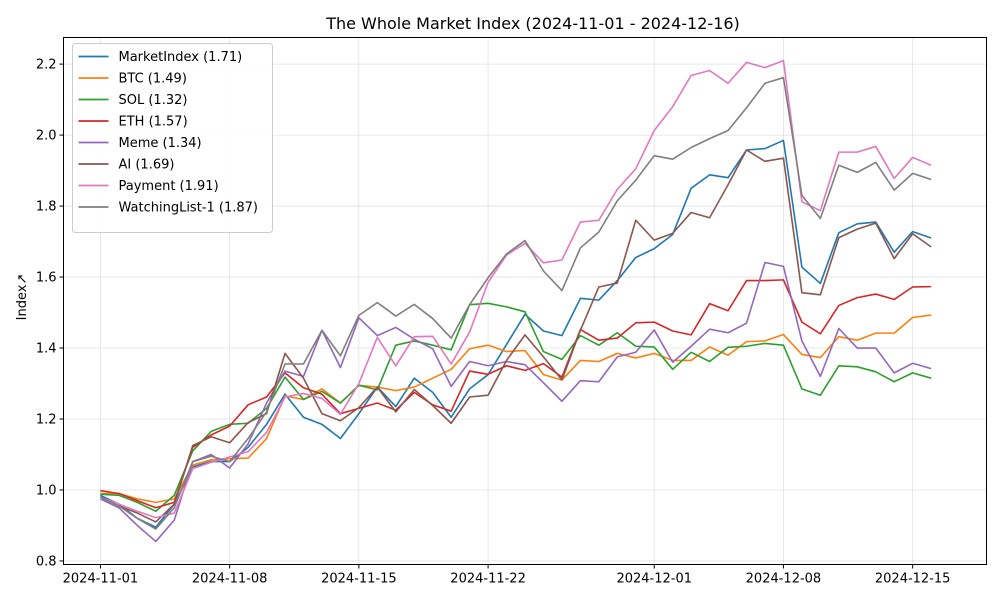 The image size is (1000, 600). I want to click on y-tick-label: 1.0, so click(46, 490).